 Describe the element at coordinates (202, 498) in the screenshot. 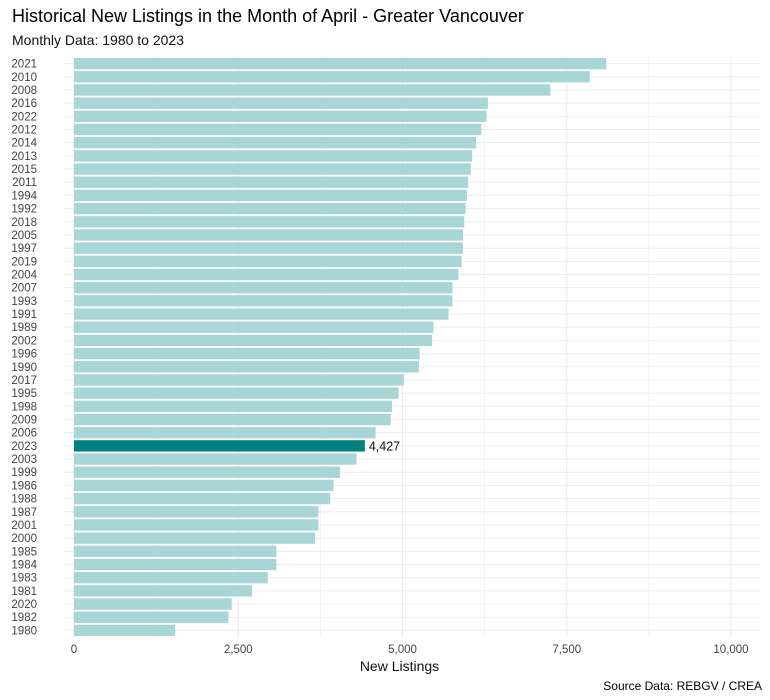

I see `bar-1988` at that location.